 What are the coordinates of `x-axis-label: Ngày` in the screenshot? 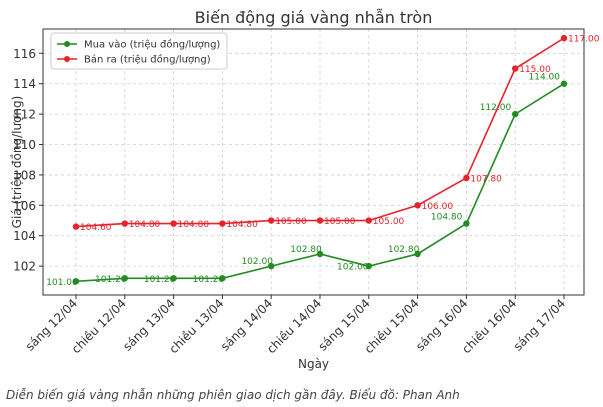 It's located at (313, 364).